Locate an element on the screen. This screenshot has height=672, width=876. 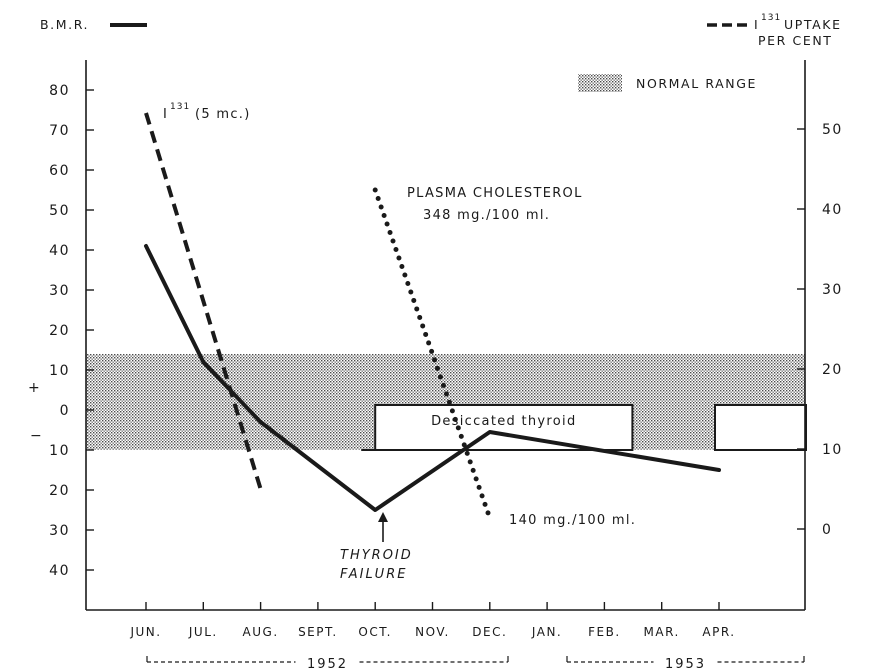
x-tick-label: JAN. is located at coordinates (546, 632).